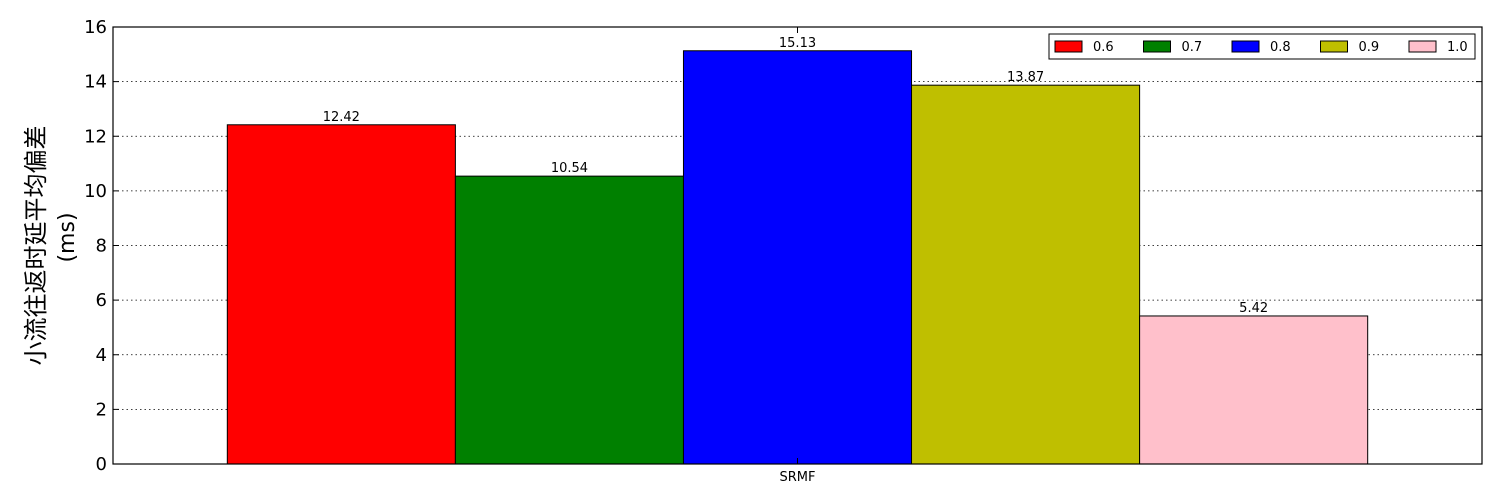 This screenshot has width=1500, height=500. Describe the element at coordinates (95, 27) in the screenshot. I see `y-tick-label: 16` at that location.